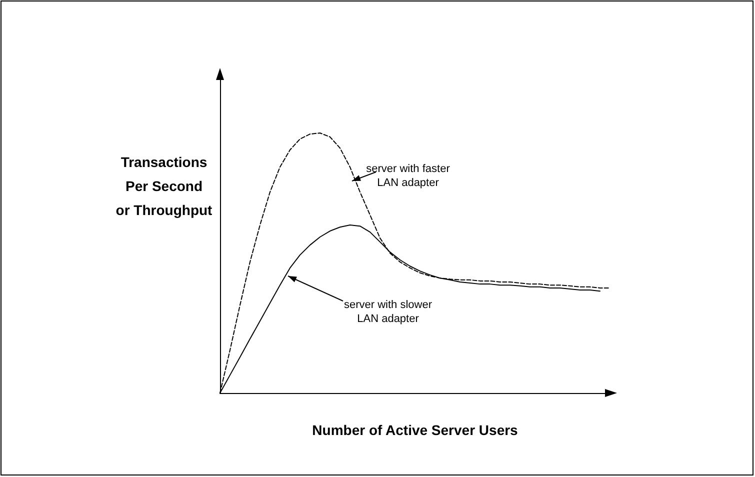 This screenshot has height=477, width=755. Describe the element at coordinates (415, 430) in the screenshot. I see `x-axis-title: Number of Active Server Users` at that location.